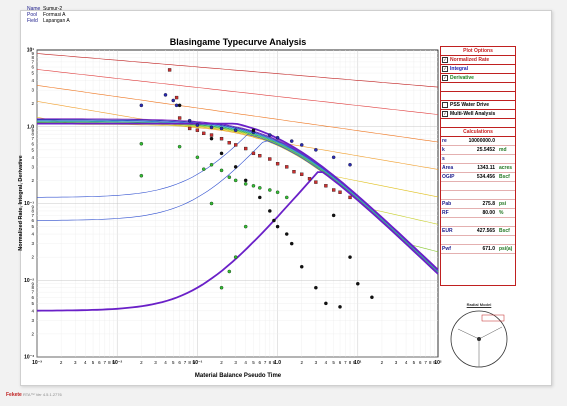 This screenshot has width=567, height=406. I want to click on y-tick-label: 10⁻¹, so click(29, 204).